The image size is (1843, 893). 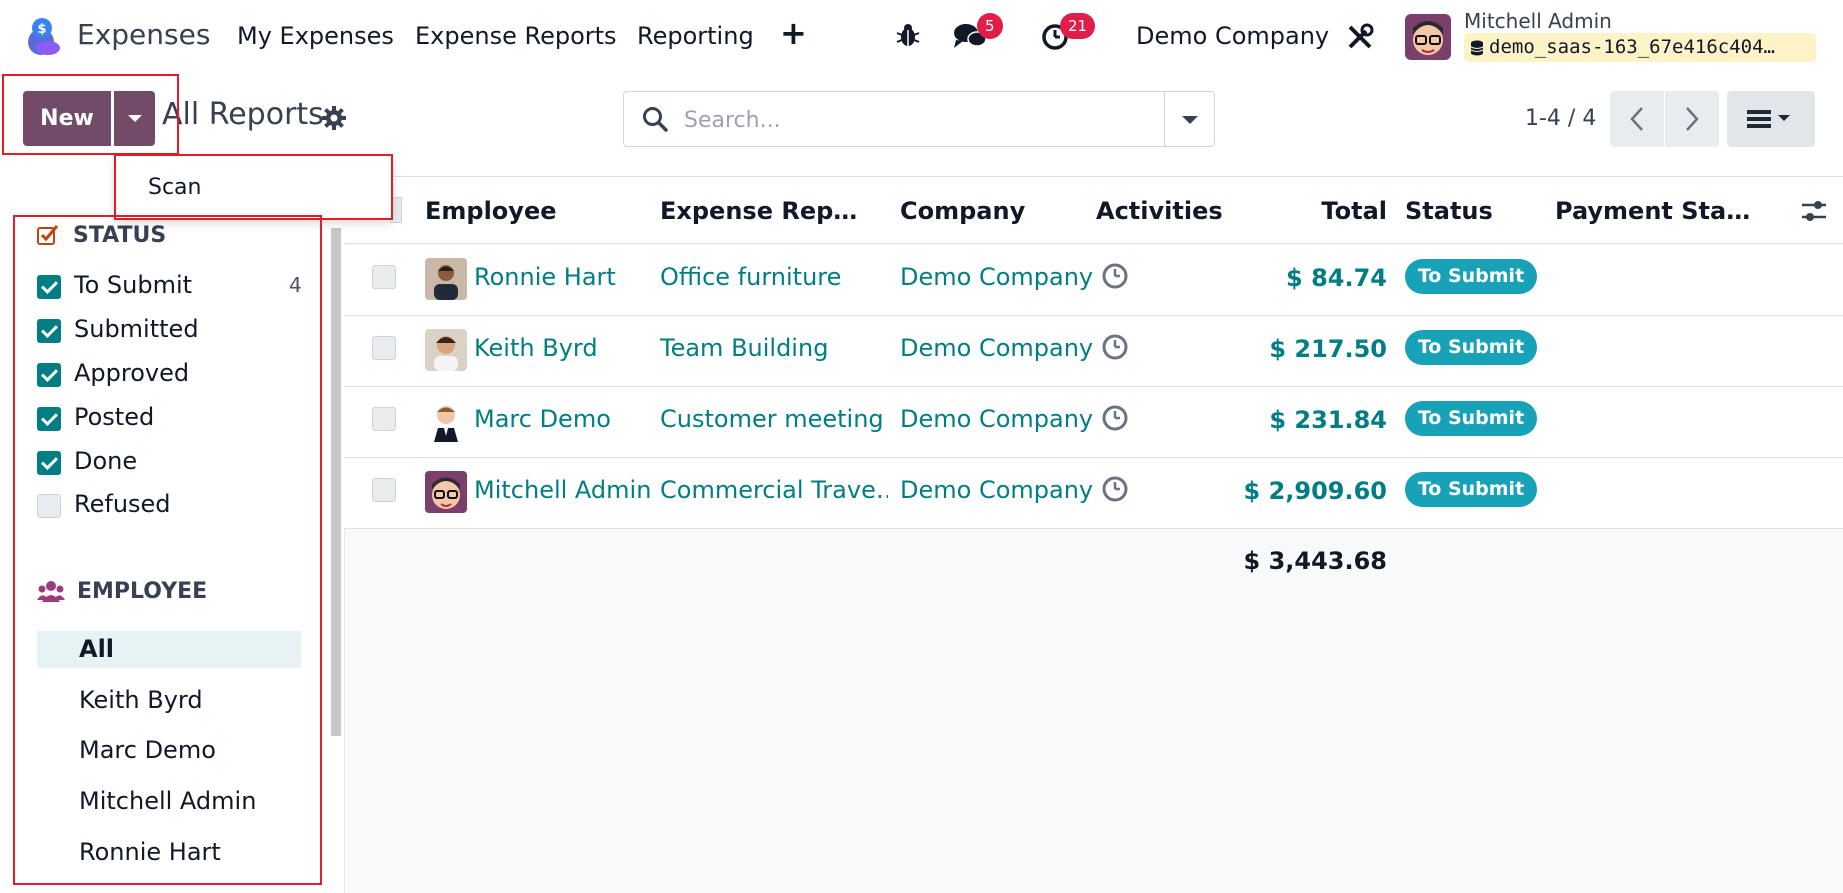 I want to click on filter-label: Posted, so click(x=114, y=417).